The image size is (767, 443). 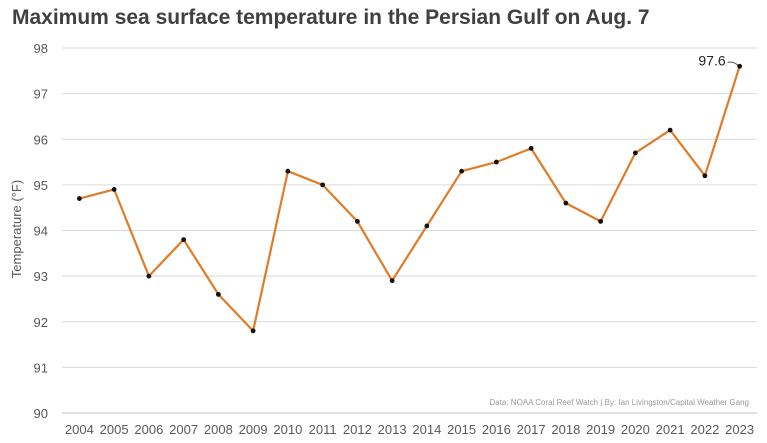 I want to click on x-tick-label: 2014, so click(x=426, y=429).